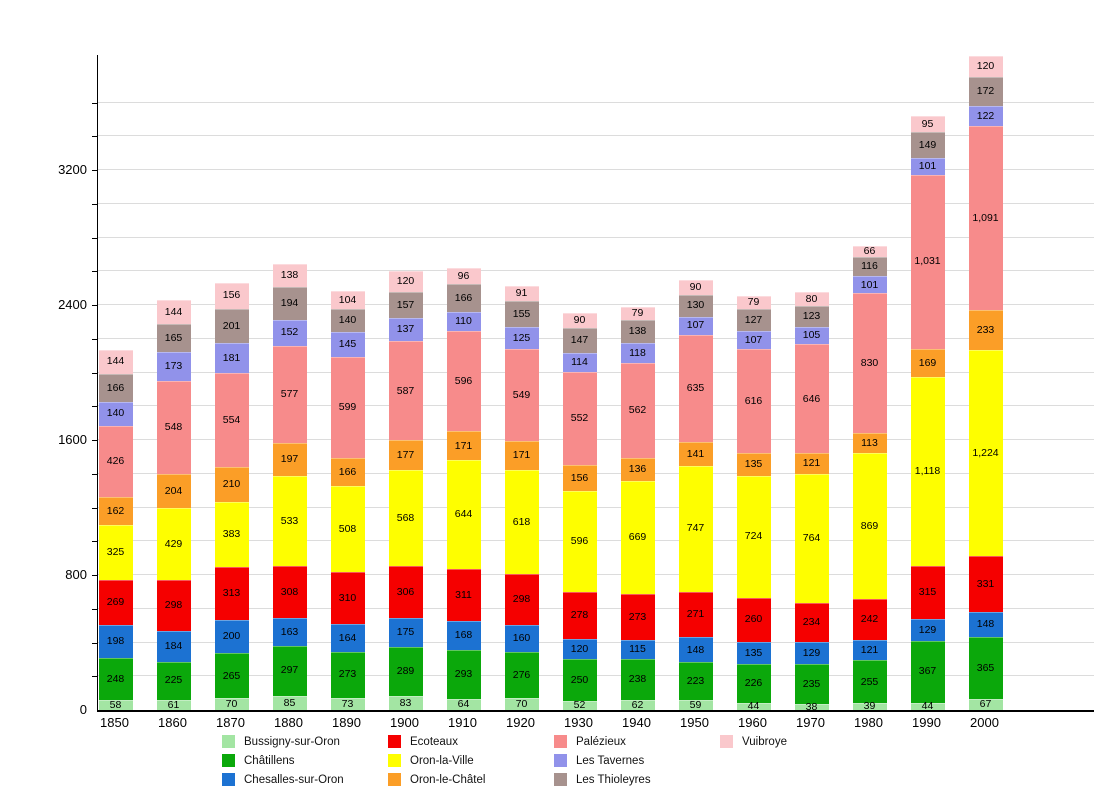  Describe the element at coordinates (231, 534) in the screenshot. I see `bar-segment-oron-la-ville: 383` at that location.